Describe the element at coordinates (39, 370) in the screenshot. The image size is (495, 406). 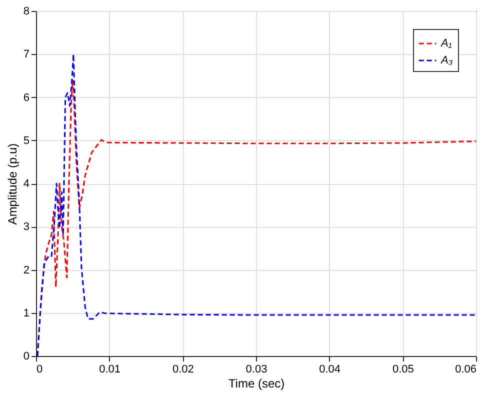
I see `x-tick-label: 0` at that location.